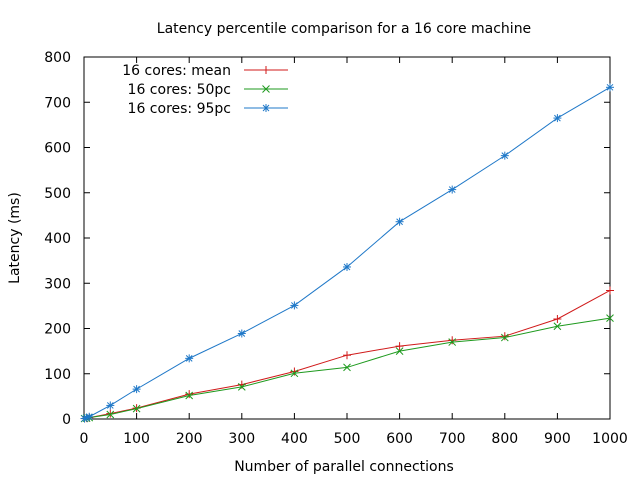 The height and width of the screenshot is (480, 640). What do you see at coordinates (179, 90) in the screenshot?
I see `legend-label: 16 cores: 50pc` at bounding box center [179, 90].